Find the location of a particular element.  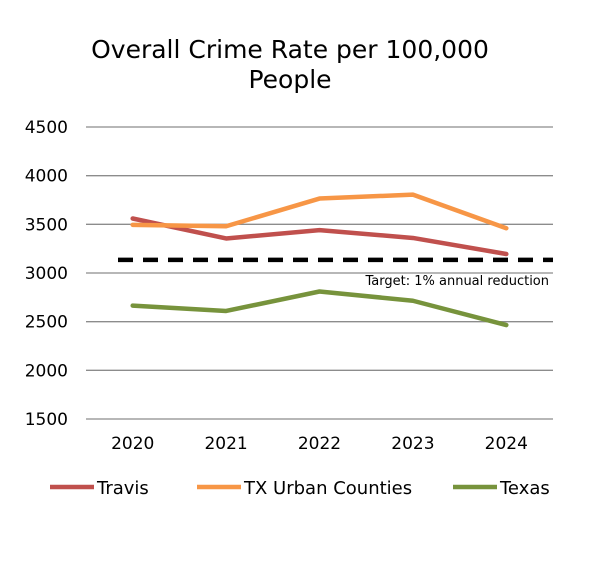

y-axis: 1500 2000 2500 3000 3500 4000 4500 is located at coordinates (46, 274).